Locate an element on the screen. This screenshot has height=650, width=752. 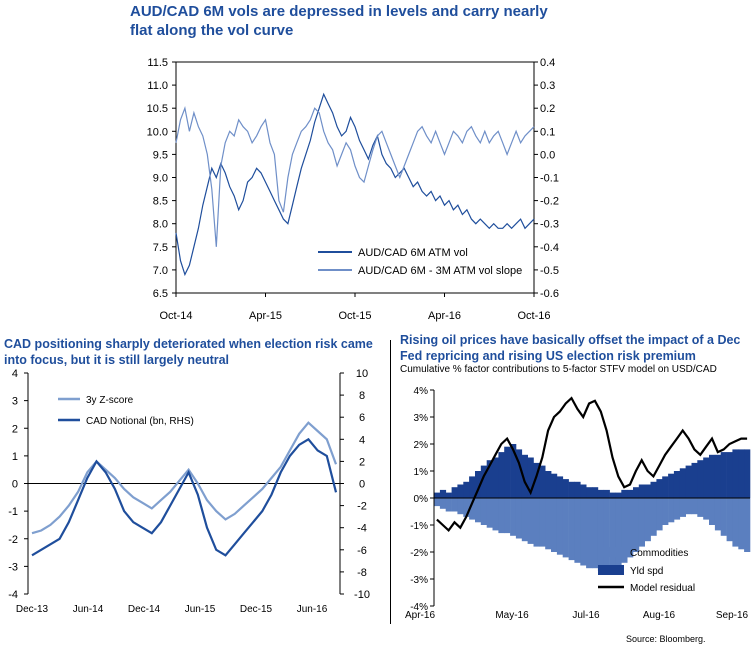
chart1-left-tick-label: 7.5 is located at coordinates (160, 248).